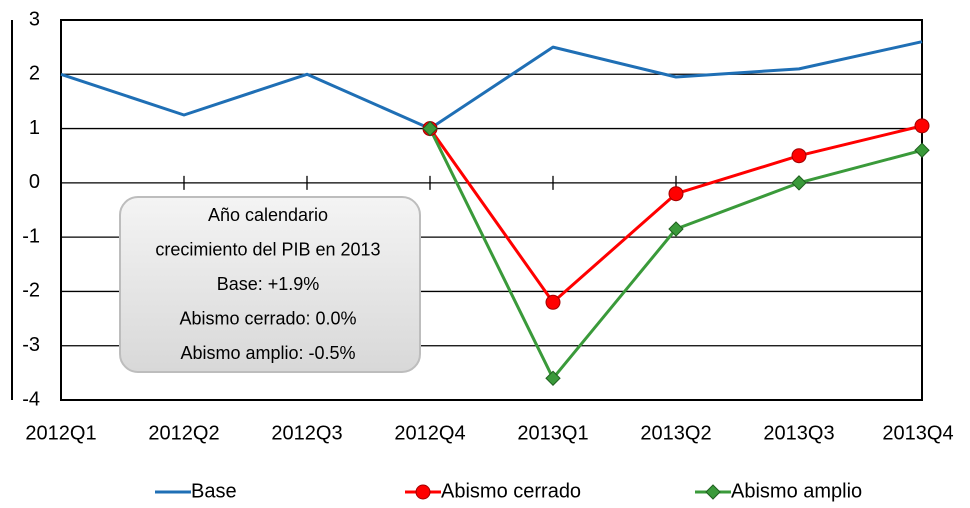  Describe the element at coordinates (31, 345) in the screenshot. I see `y-tick-label: -3` at that location.